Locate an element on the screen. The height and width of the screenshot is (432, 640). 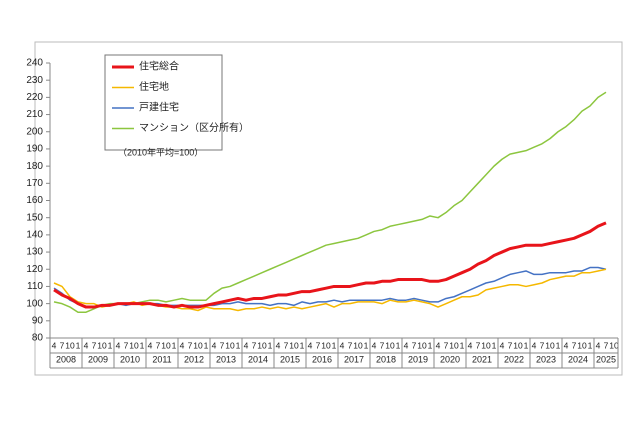
year-label: 2019 is located at coordinates (418, 359).